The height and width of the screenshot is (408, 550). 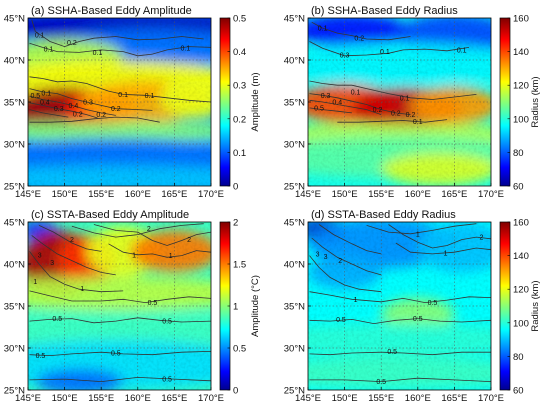 I want to click on colorbar-tick-label: 0.5, so click(x=239, y=19).